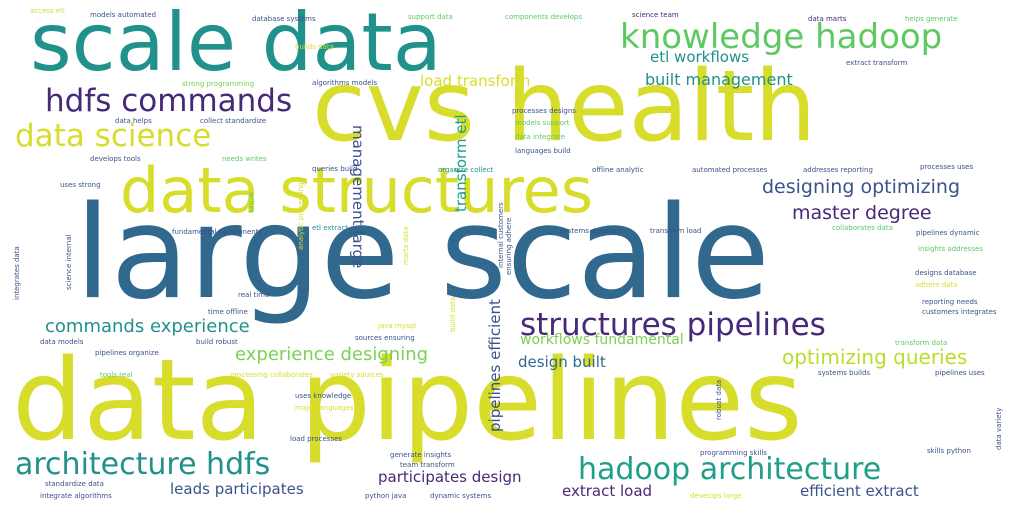  Describe the element at coordinates (385, 338) in the screenshot. I see `word: sources ensuring` at that location.